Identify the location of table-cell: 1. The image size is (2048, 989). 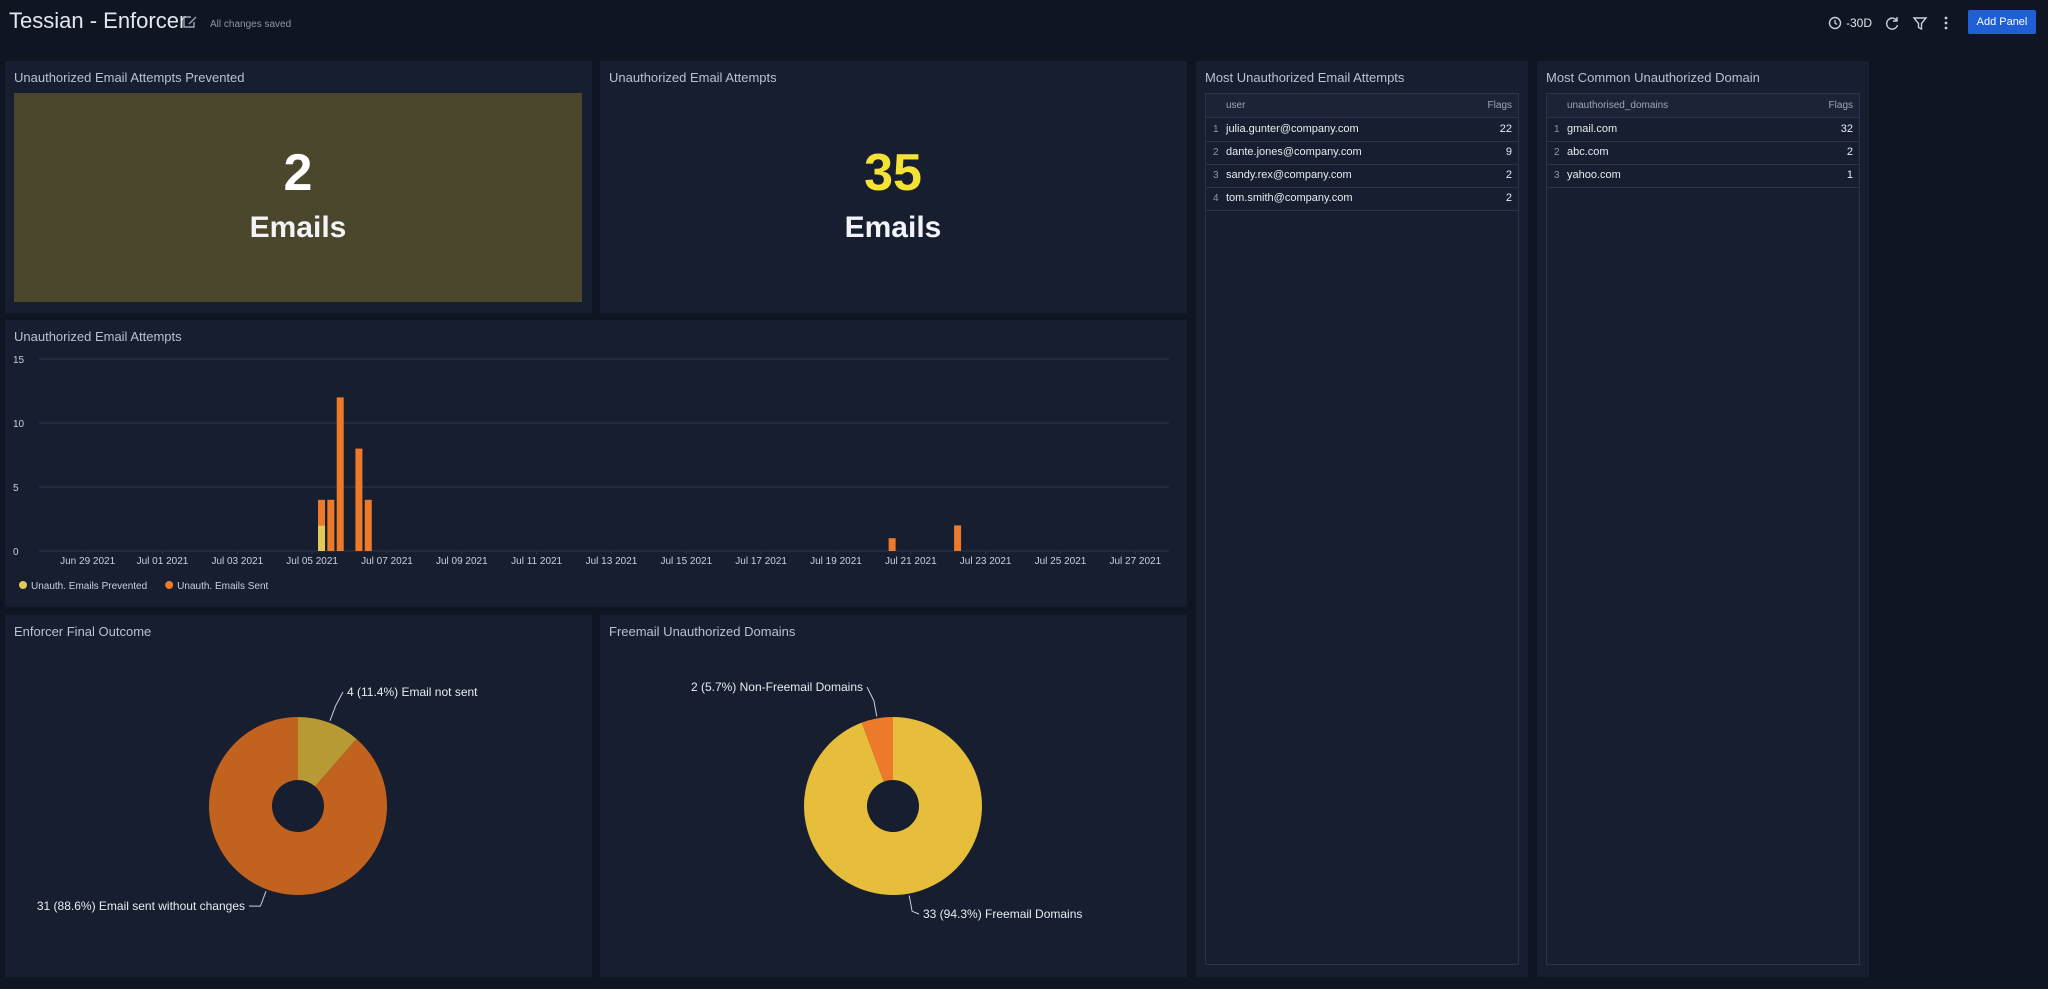
(1849, 175).